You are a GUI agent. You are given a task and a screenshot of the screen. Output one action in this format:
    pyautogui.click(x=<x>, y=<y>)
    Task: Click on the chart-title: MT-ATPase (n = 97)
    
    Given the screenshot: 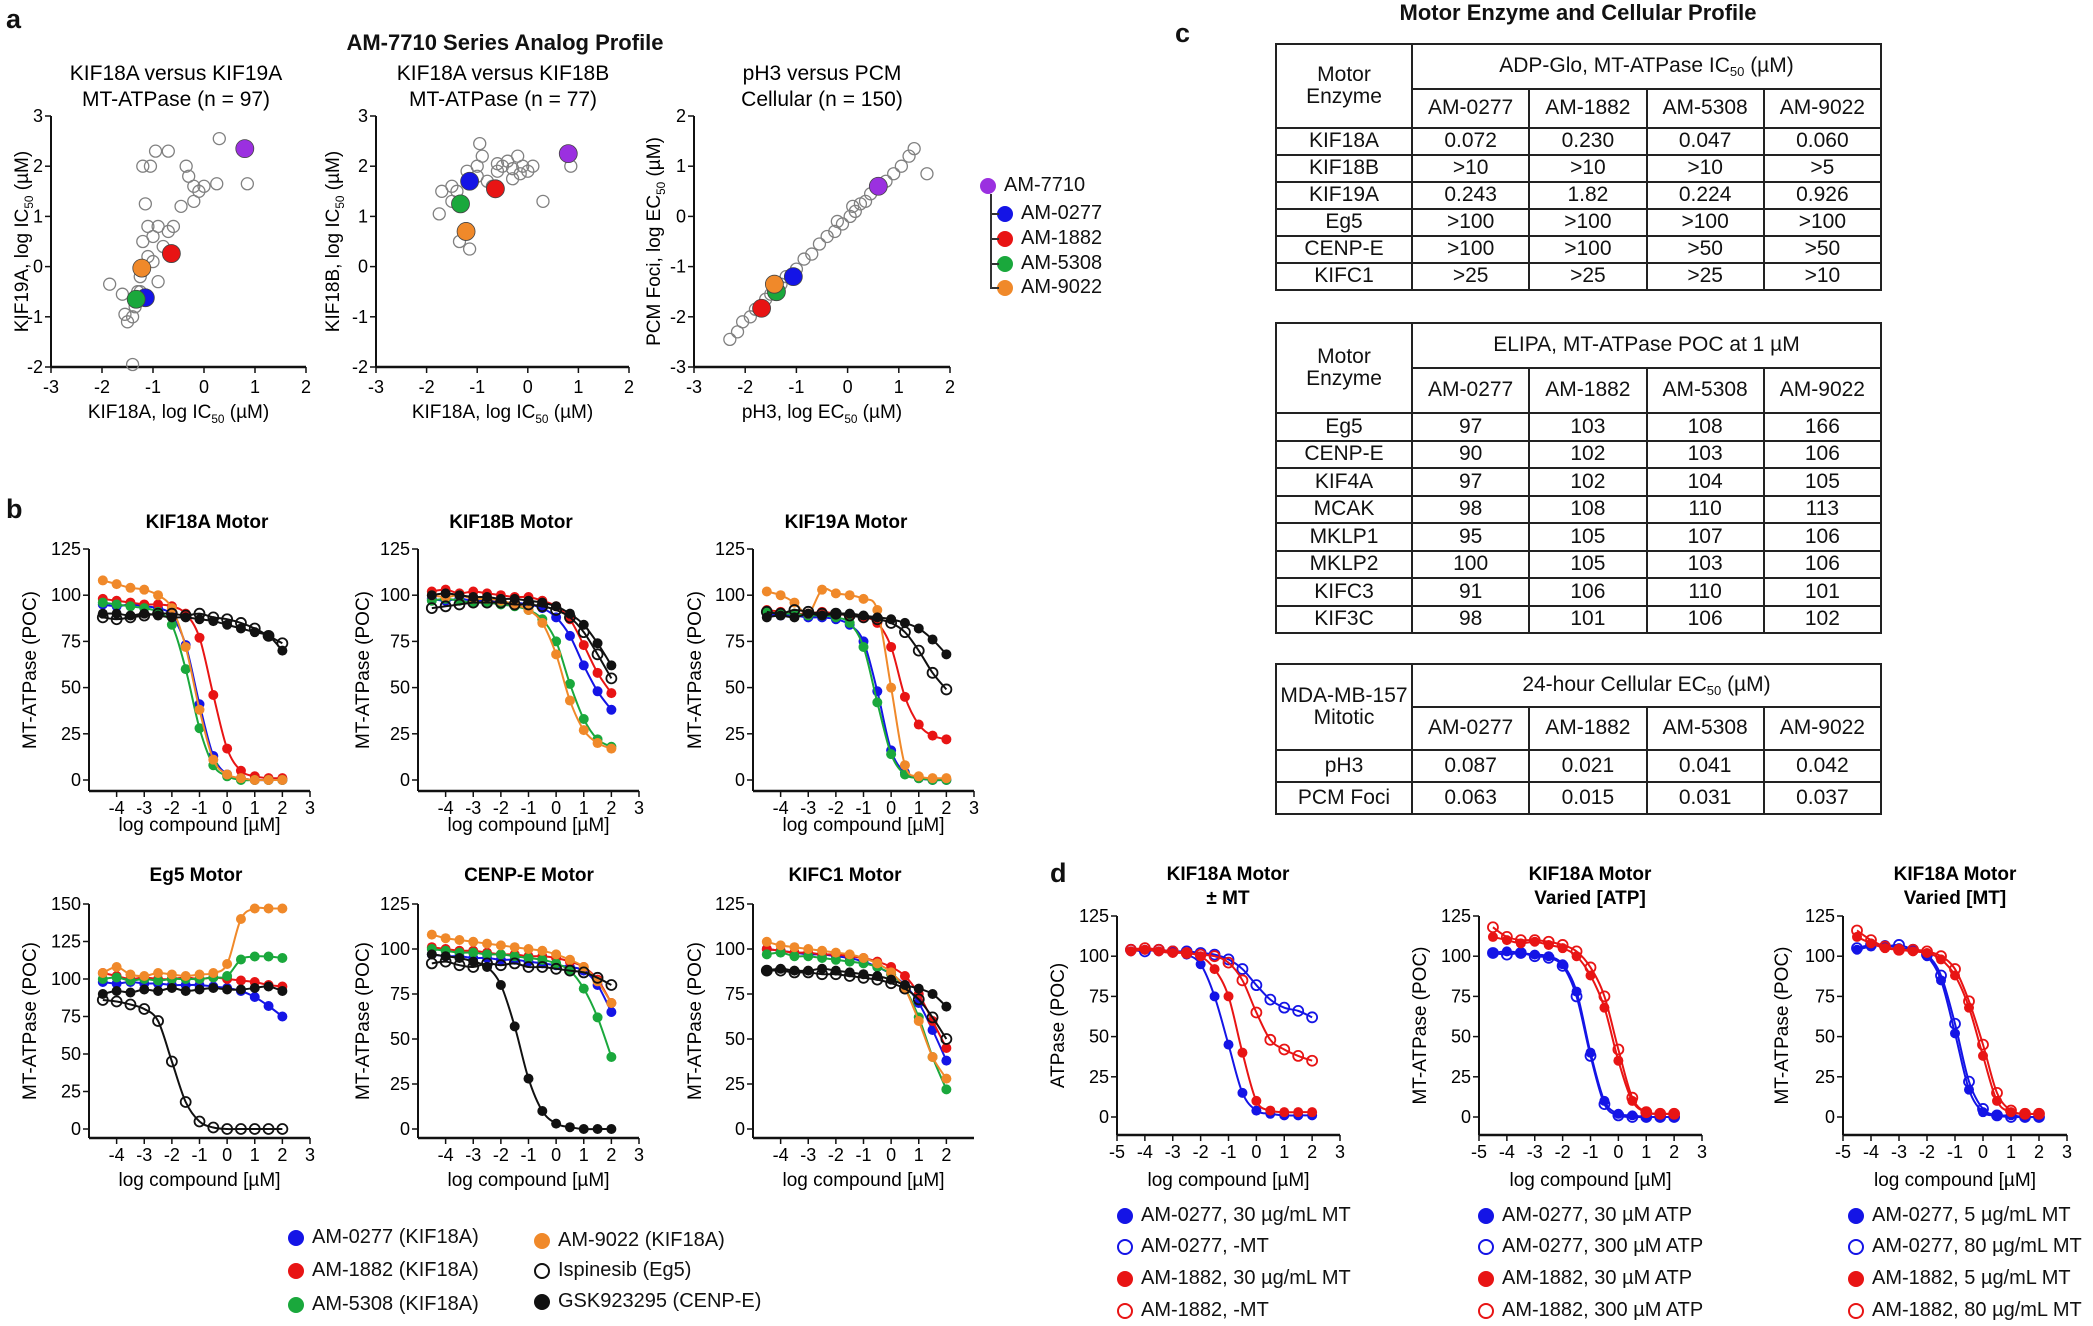 What is the action you would take?
    pyautogui.click(x=176, y=99)
    